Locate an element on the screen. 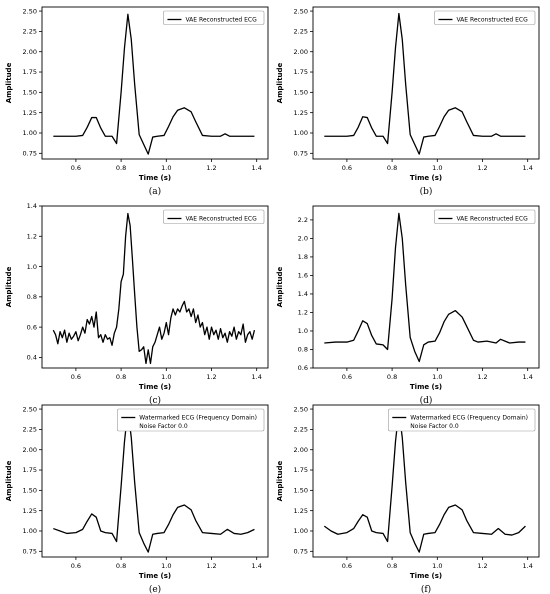 The height and width of the screenshot is (594, 550). panel-caption: (c) is located at coordinates (155, 400).